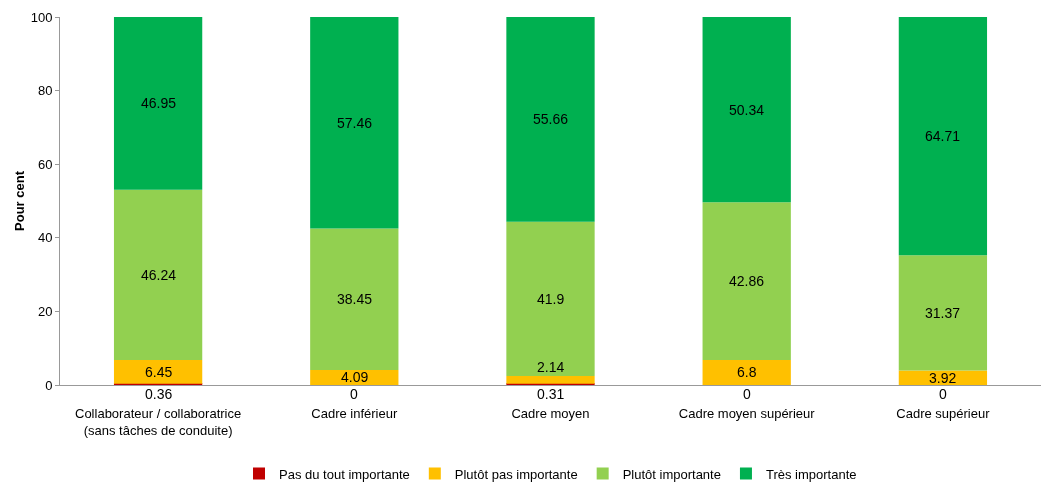 This screenshot has height=498, width=1051. Describe the element at coordinates (45, 311) in the screenshot. I see `y-tick-label: 20` at that location.